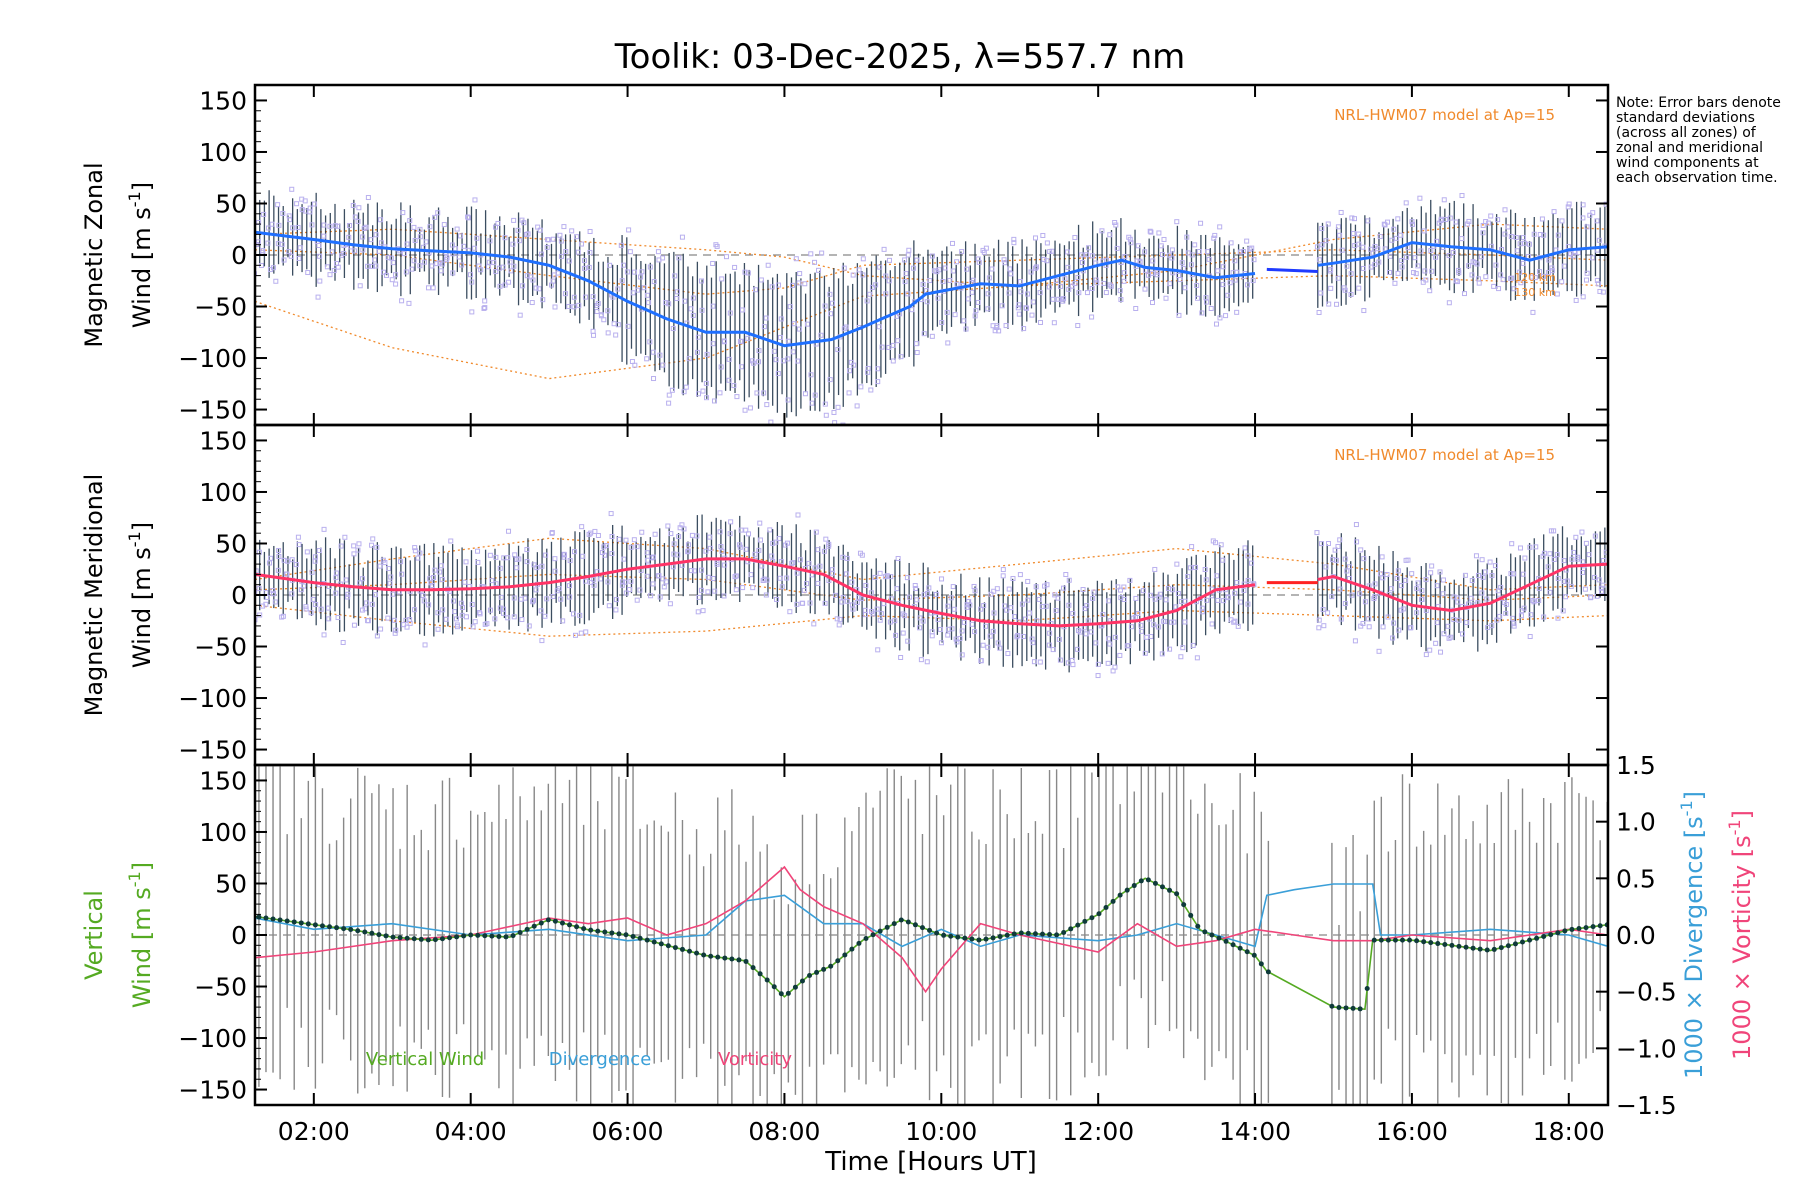  Describe the element at coordinates (1462, 254) in the screenshot. I see `mean-wind-line-late` at that location.